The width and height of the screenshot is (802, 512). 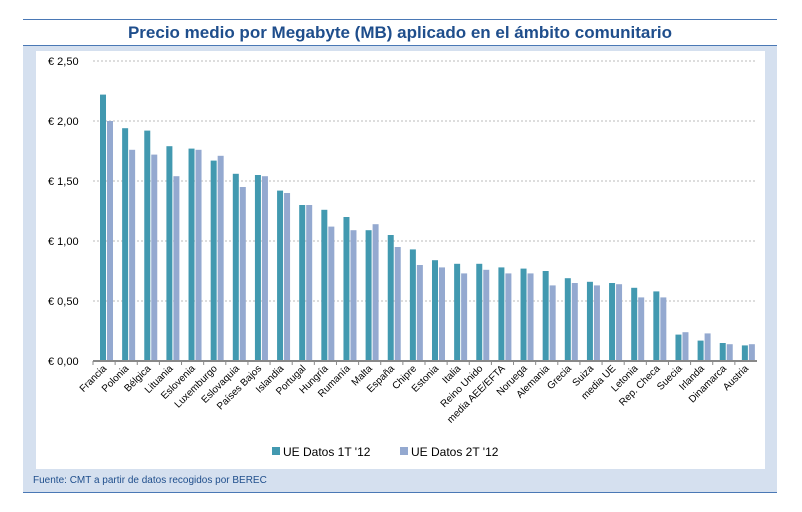 What do you see at coordinates (63, 242) in the screenshot?
I see `y-tick-label: € 1,00` at bounding box center [63, 242].